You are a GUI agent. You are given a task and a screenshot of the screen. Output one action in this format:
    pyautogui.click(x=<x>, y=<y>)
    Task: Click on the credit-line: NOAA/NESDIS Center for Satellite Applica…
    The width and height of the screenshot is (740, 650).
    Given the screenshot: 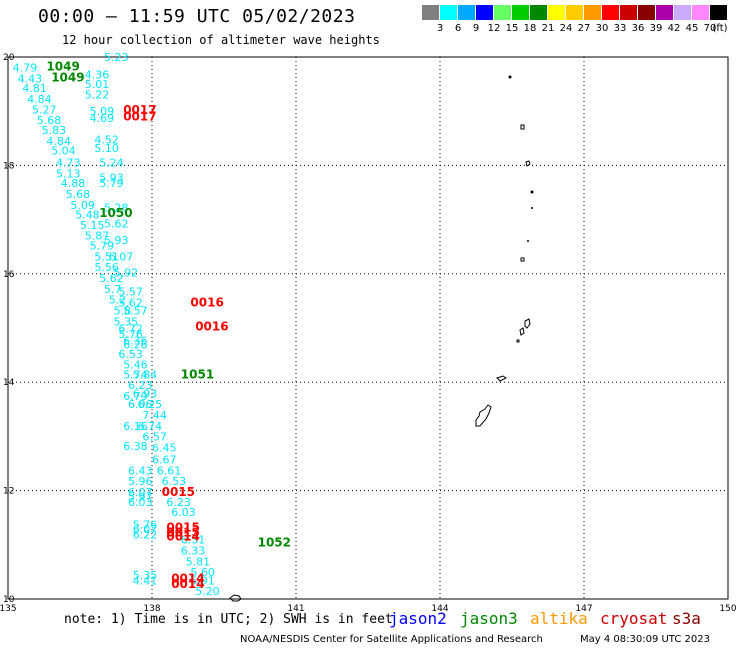 What is the action you would take?
    pyautogui.click(x=391, y=639)
    